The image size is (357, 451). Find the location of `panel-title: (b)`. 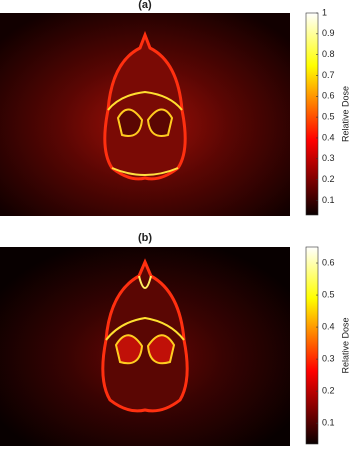

panel-title: (b) is located at coordinates (145, 238).